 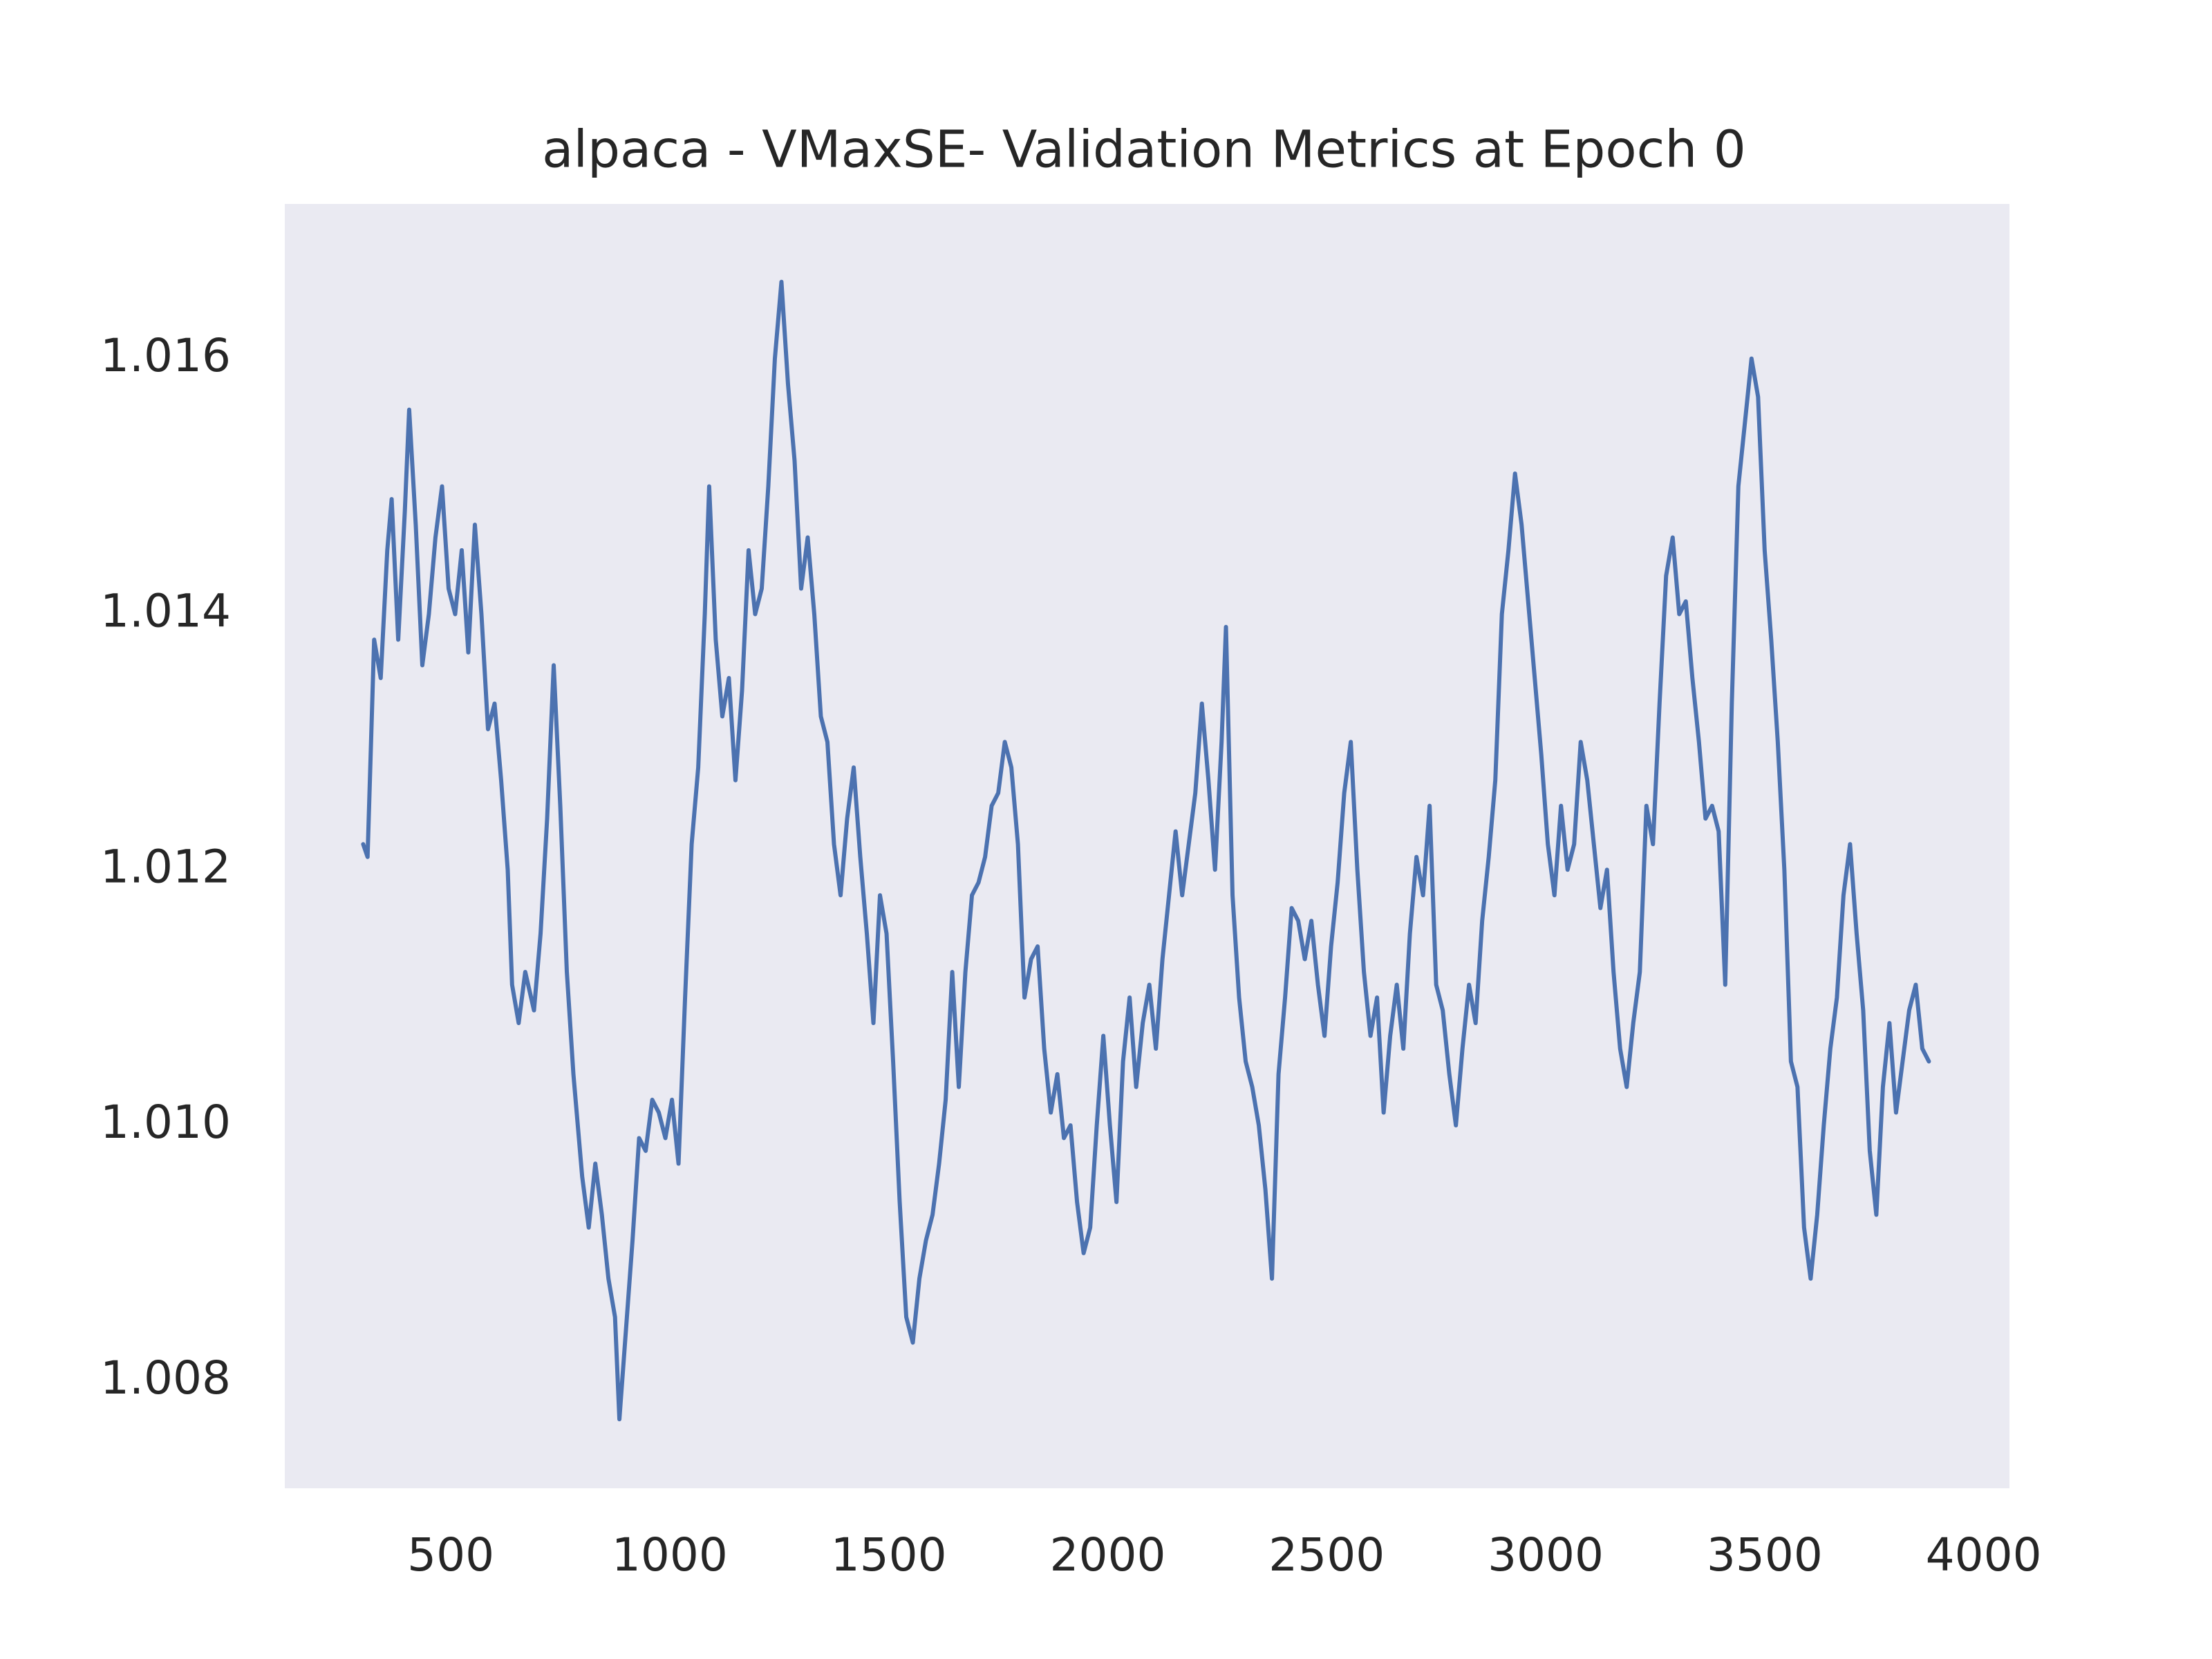 What do you see at coordinates (165, 866) in the screenshot?
I see `y-tick-label: 1.012` at bounding box center [165, 866].